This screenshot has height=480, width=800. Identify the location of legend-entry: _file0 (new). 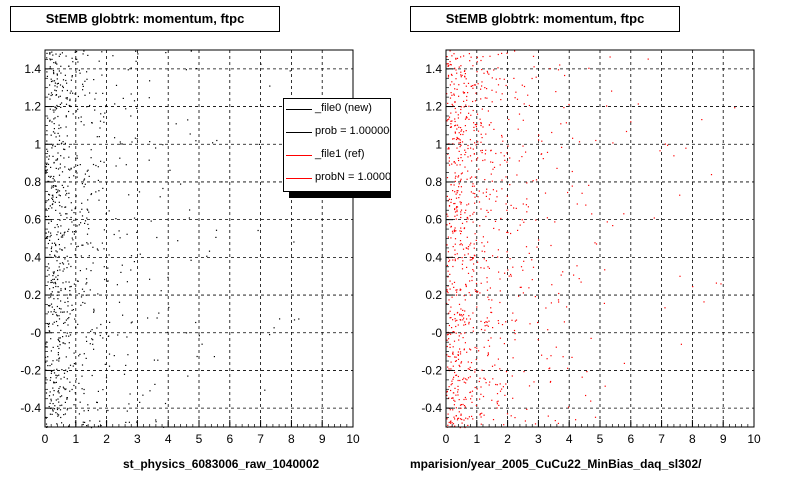
(337, 109).